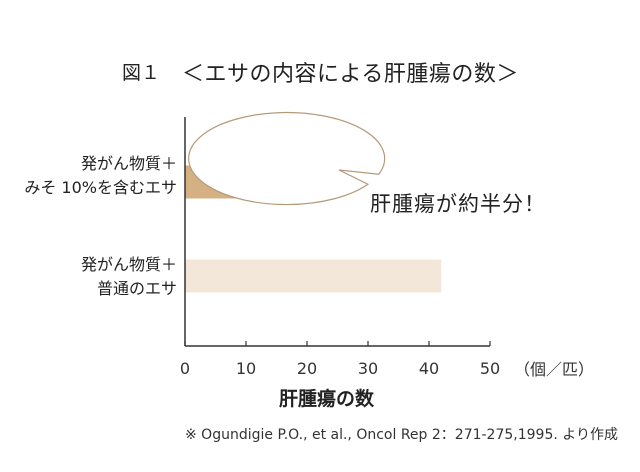 The height and width of the screenshot is (472, 640). I want to click on figure-label: 図１, so click(141, 73).